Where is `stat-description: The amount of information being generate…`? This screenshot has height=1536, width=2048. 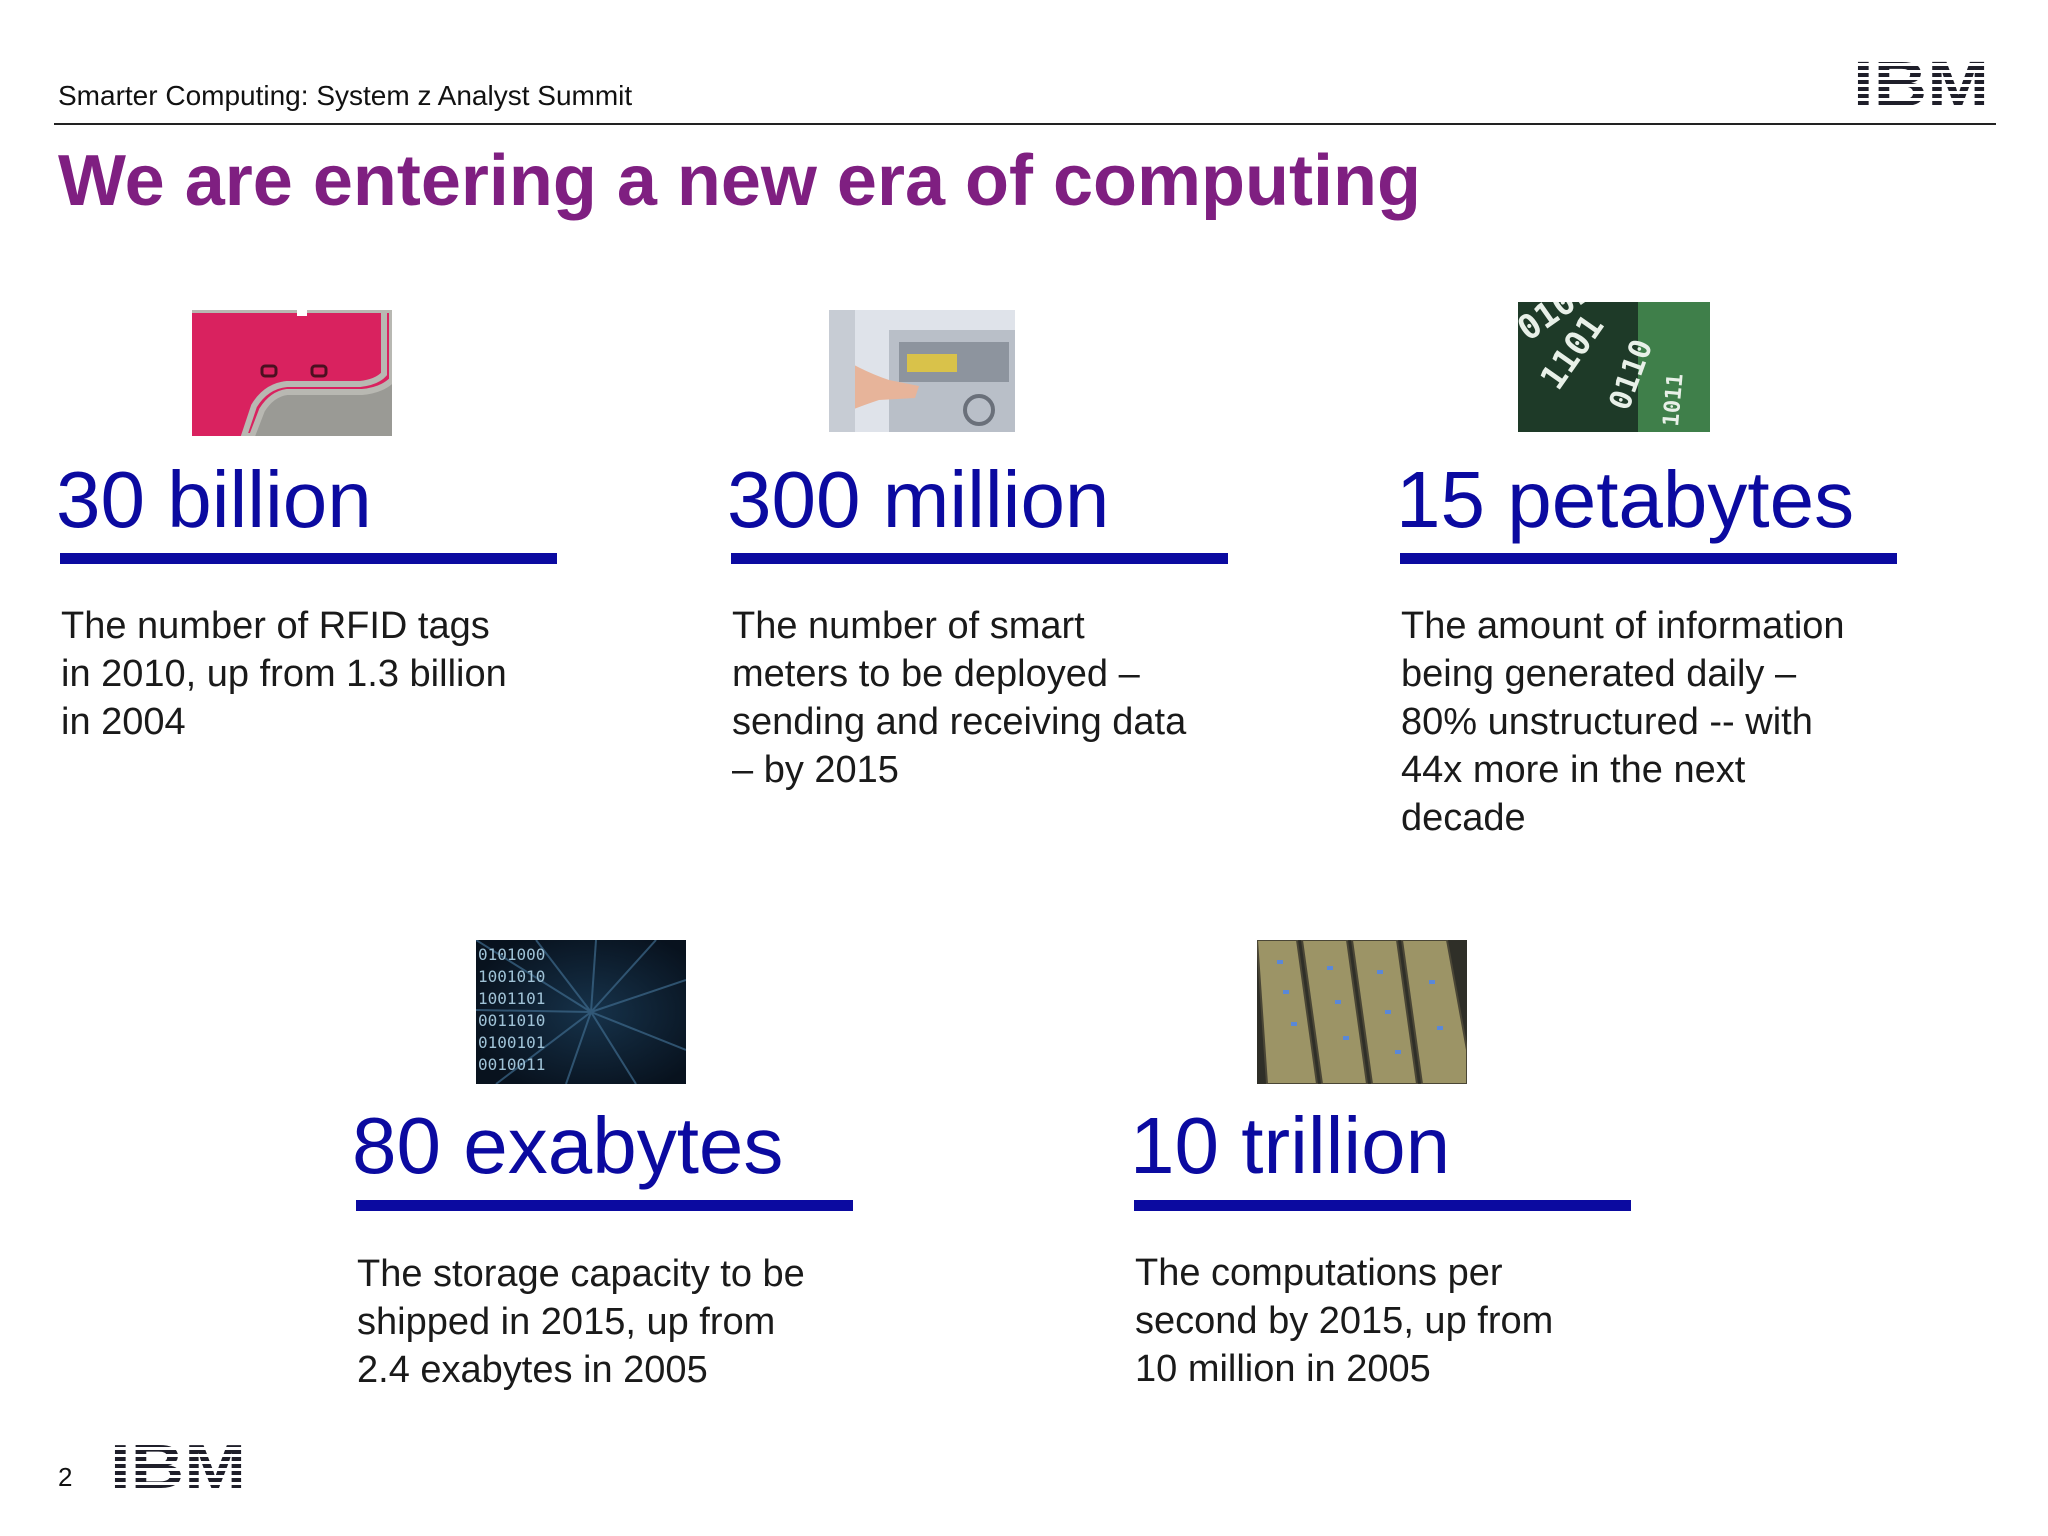
stat-description: The amount of information being generate… is located at coordinates (1623, 722).